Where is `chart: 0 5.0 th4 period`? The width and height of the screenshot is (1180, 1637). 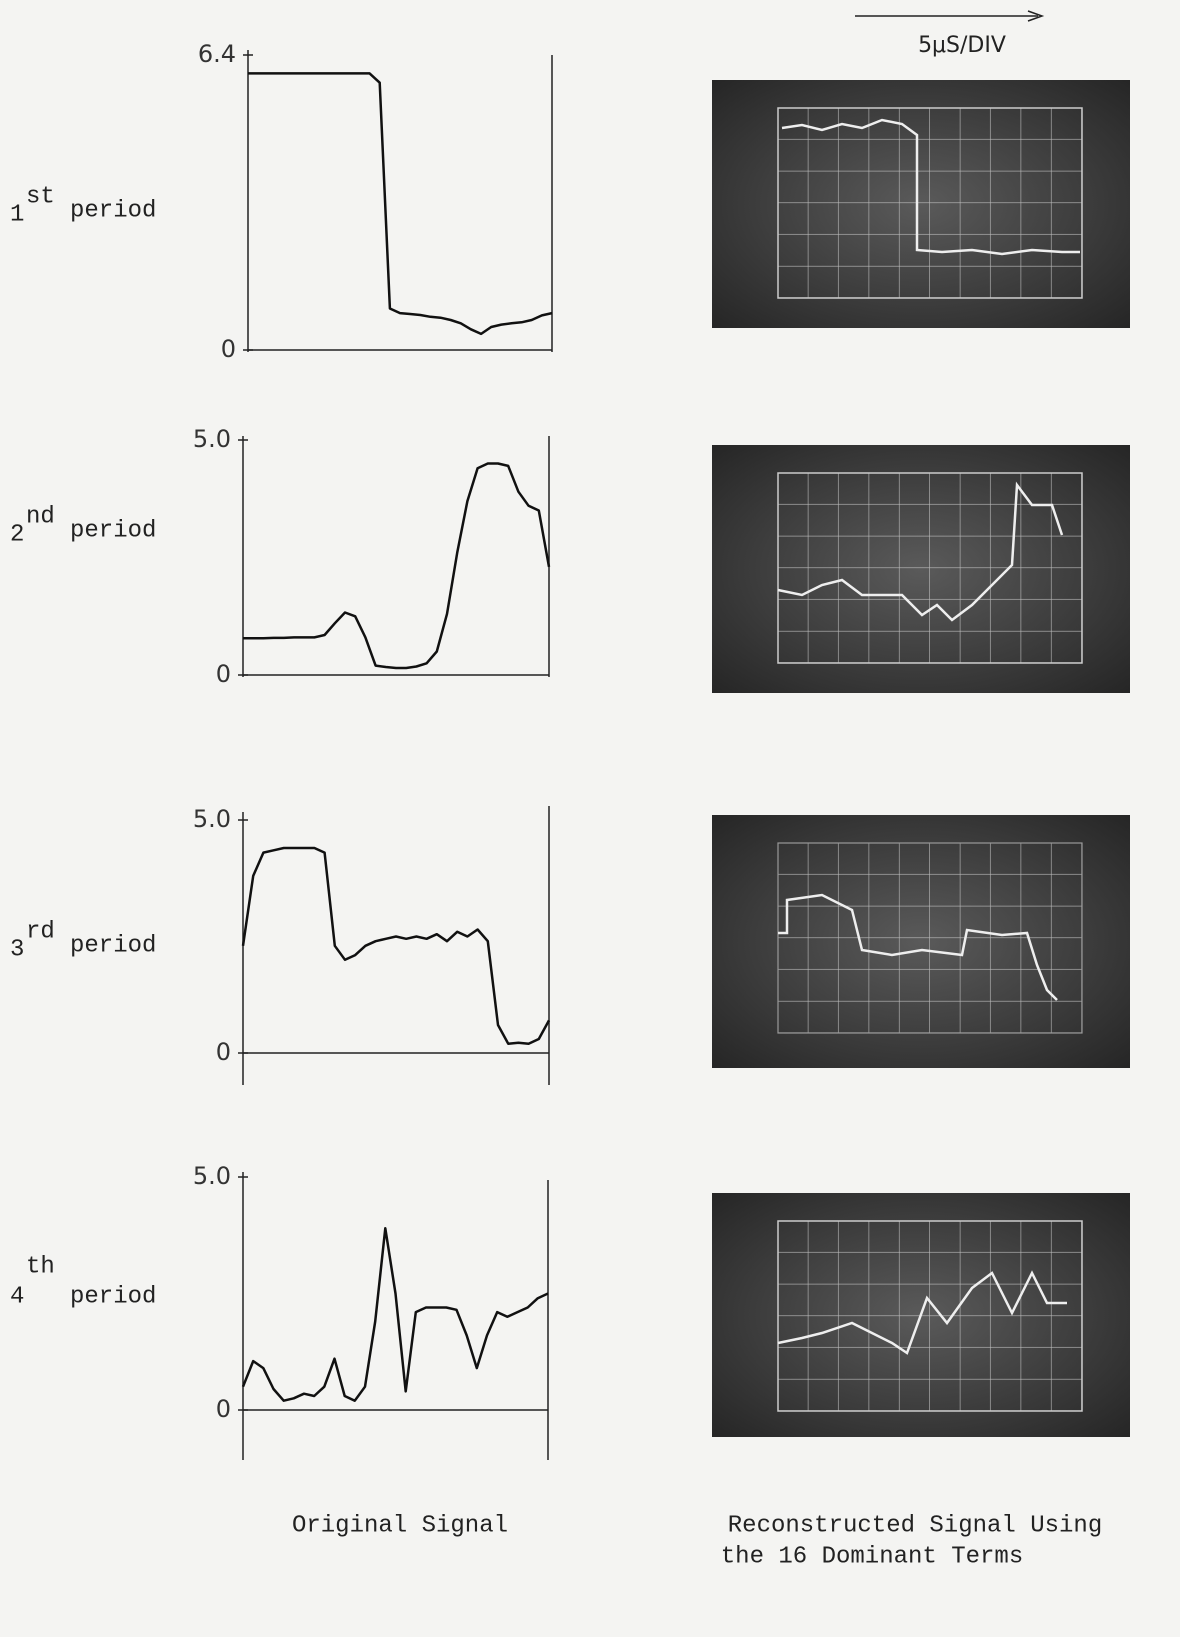
chart: 0 5.0 th4 period is located at coordinates (279, 1311).